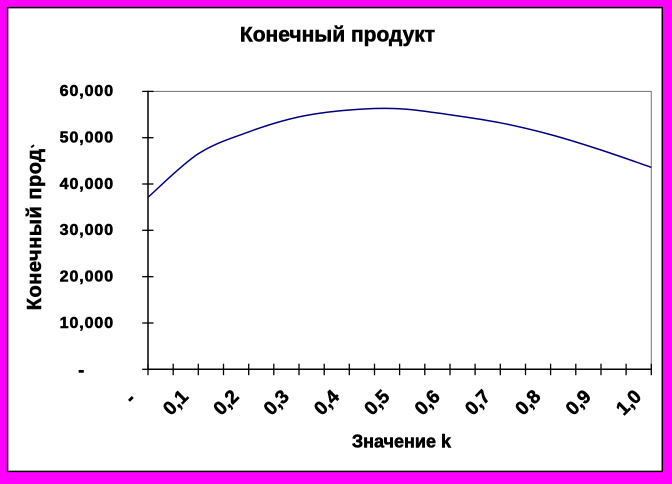 The height and width of the screenshot is (484, 672). What do you see at coordinates (337, 34) in the screenshot?
I see `svg-text: Конечный продукт` at bounding box center [337, 34].